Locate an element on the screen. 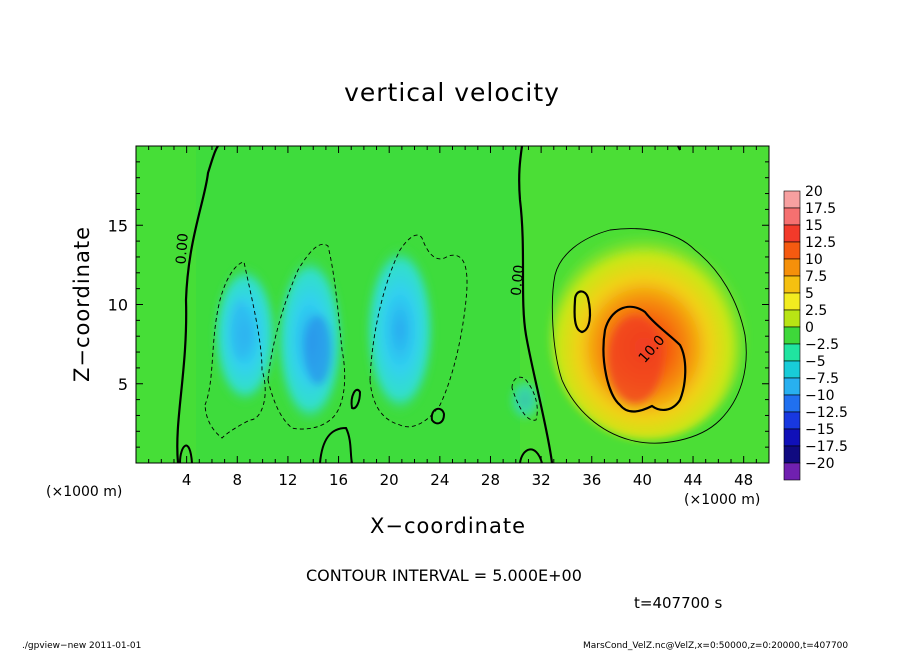  x-tick-label: 16 is located at coordinates (338, 480).